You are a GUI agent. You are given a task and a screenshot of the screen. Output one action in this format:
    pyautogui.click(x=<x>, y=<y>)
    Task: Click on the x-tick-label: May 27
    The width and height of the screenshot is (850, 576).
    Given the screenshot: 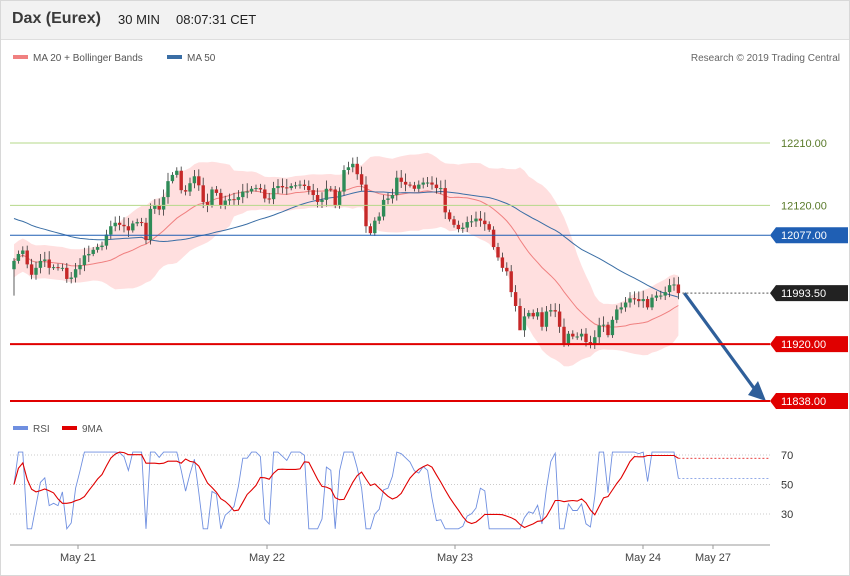 What is the action you would take?
    pyautogui.click(x=713, y=558)
    